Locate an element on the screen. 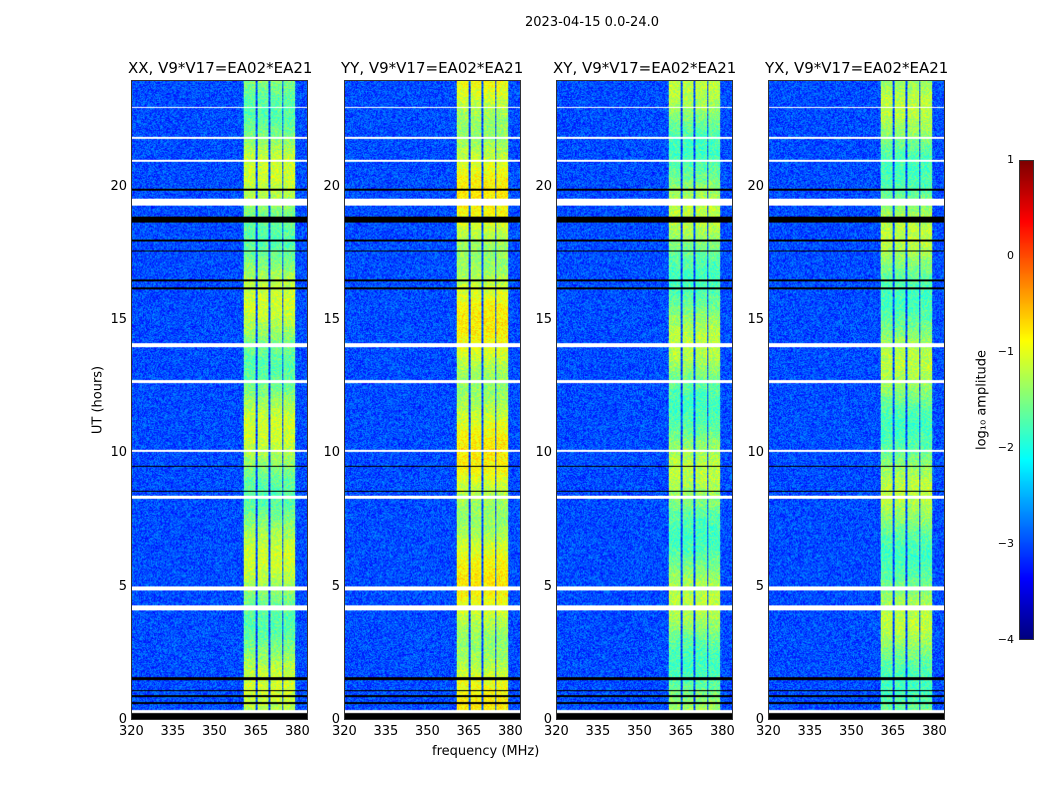 Image resolution: width=1050 pixels, height=800 pixels. colorbar-tick-label: −3 is located at coordinates (1005, 543).